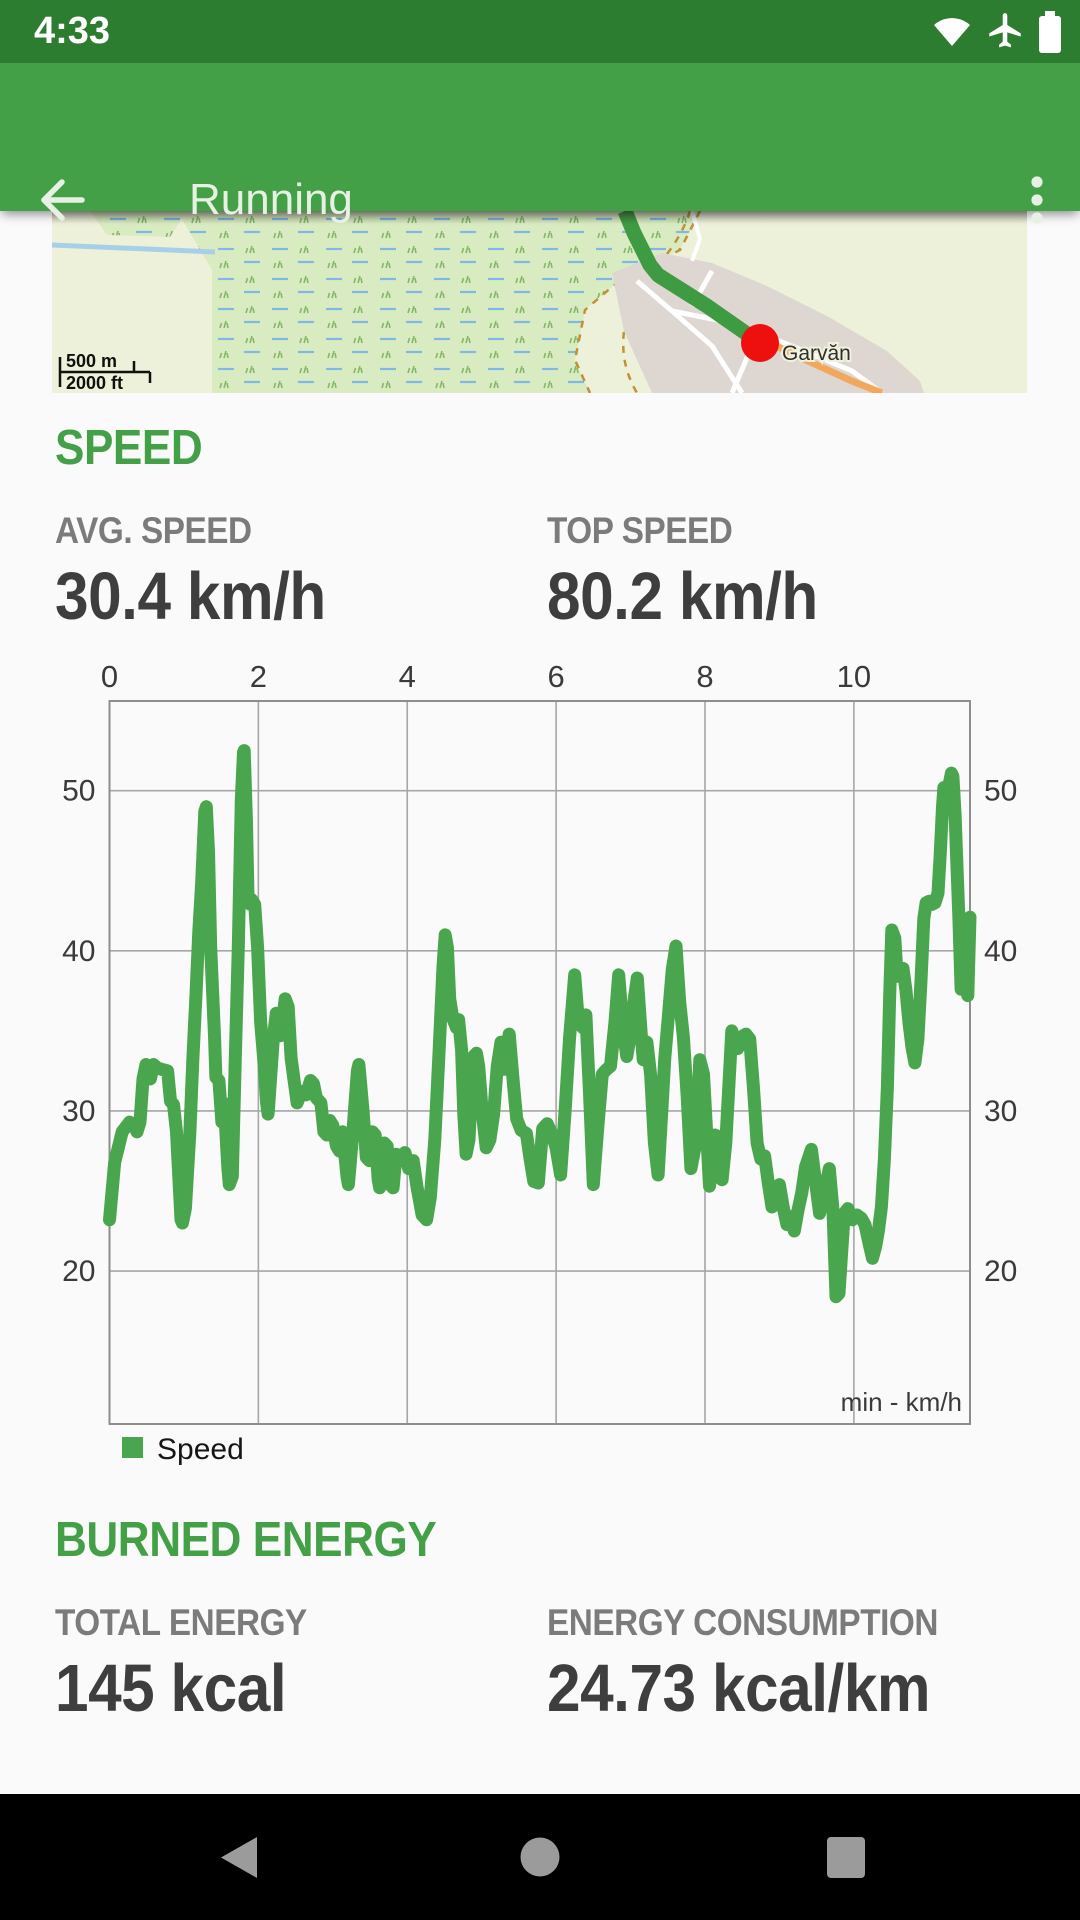  I want to click on status-icons, so click(997, 32).